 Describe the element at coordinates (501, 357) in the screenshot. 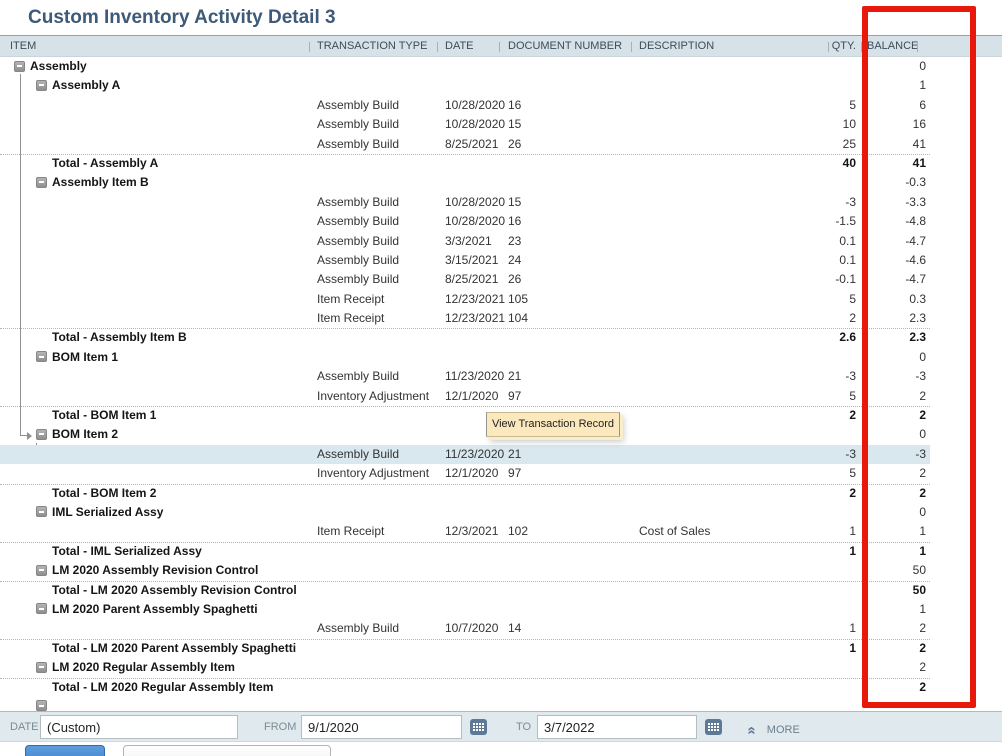

I see `item-row: BOM Item 1 0` at that location.